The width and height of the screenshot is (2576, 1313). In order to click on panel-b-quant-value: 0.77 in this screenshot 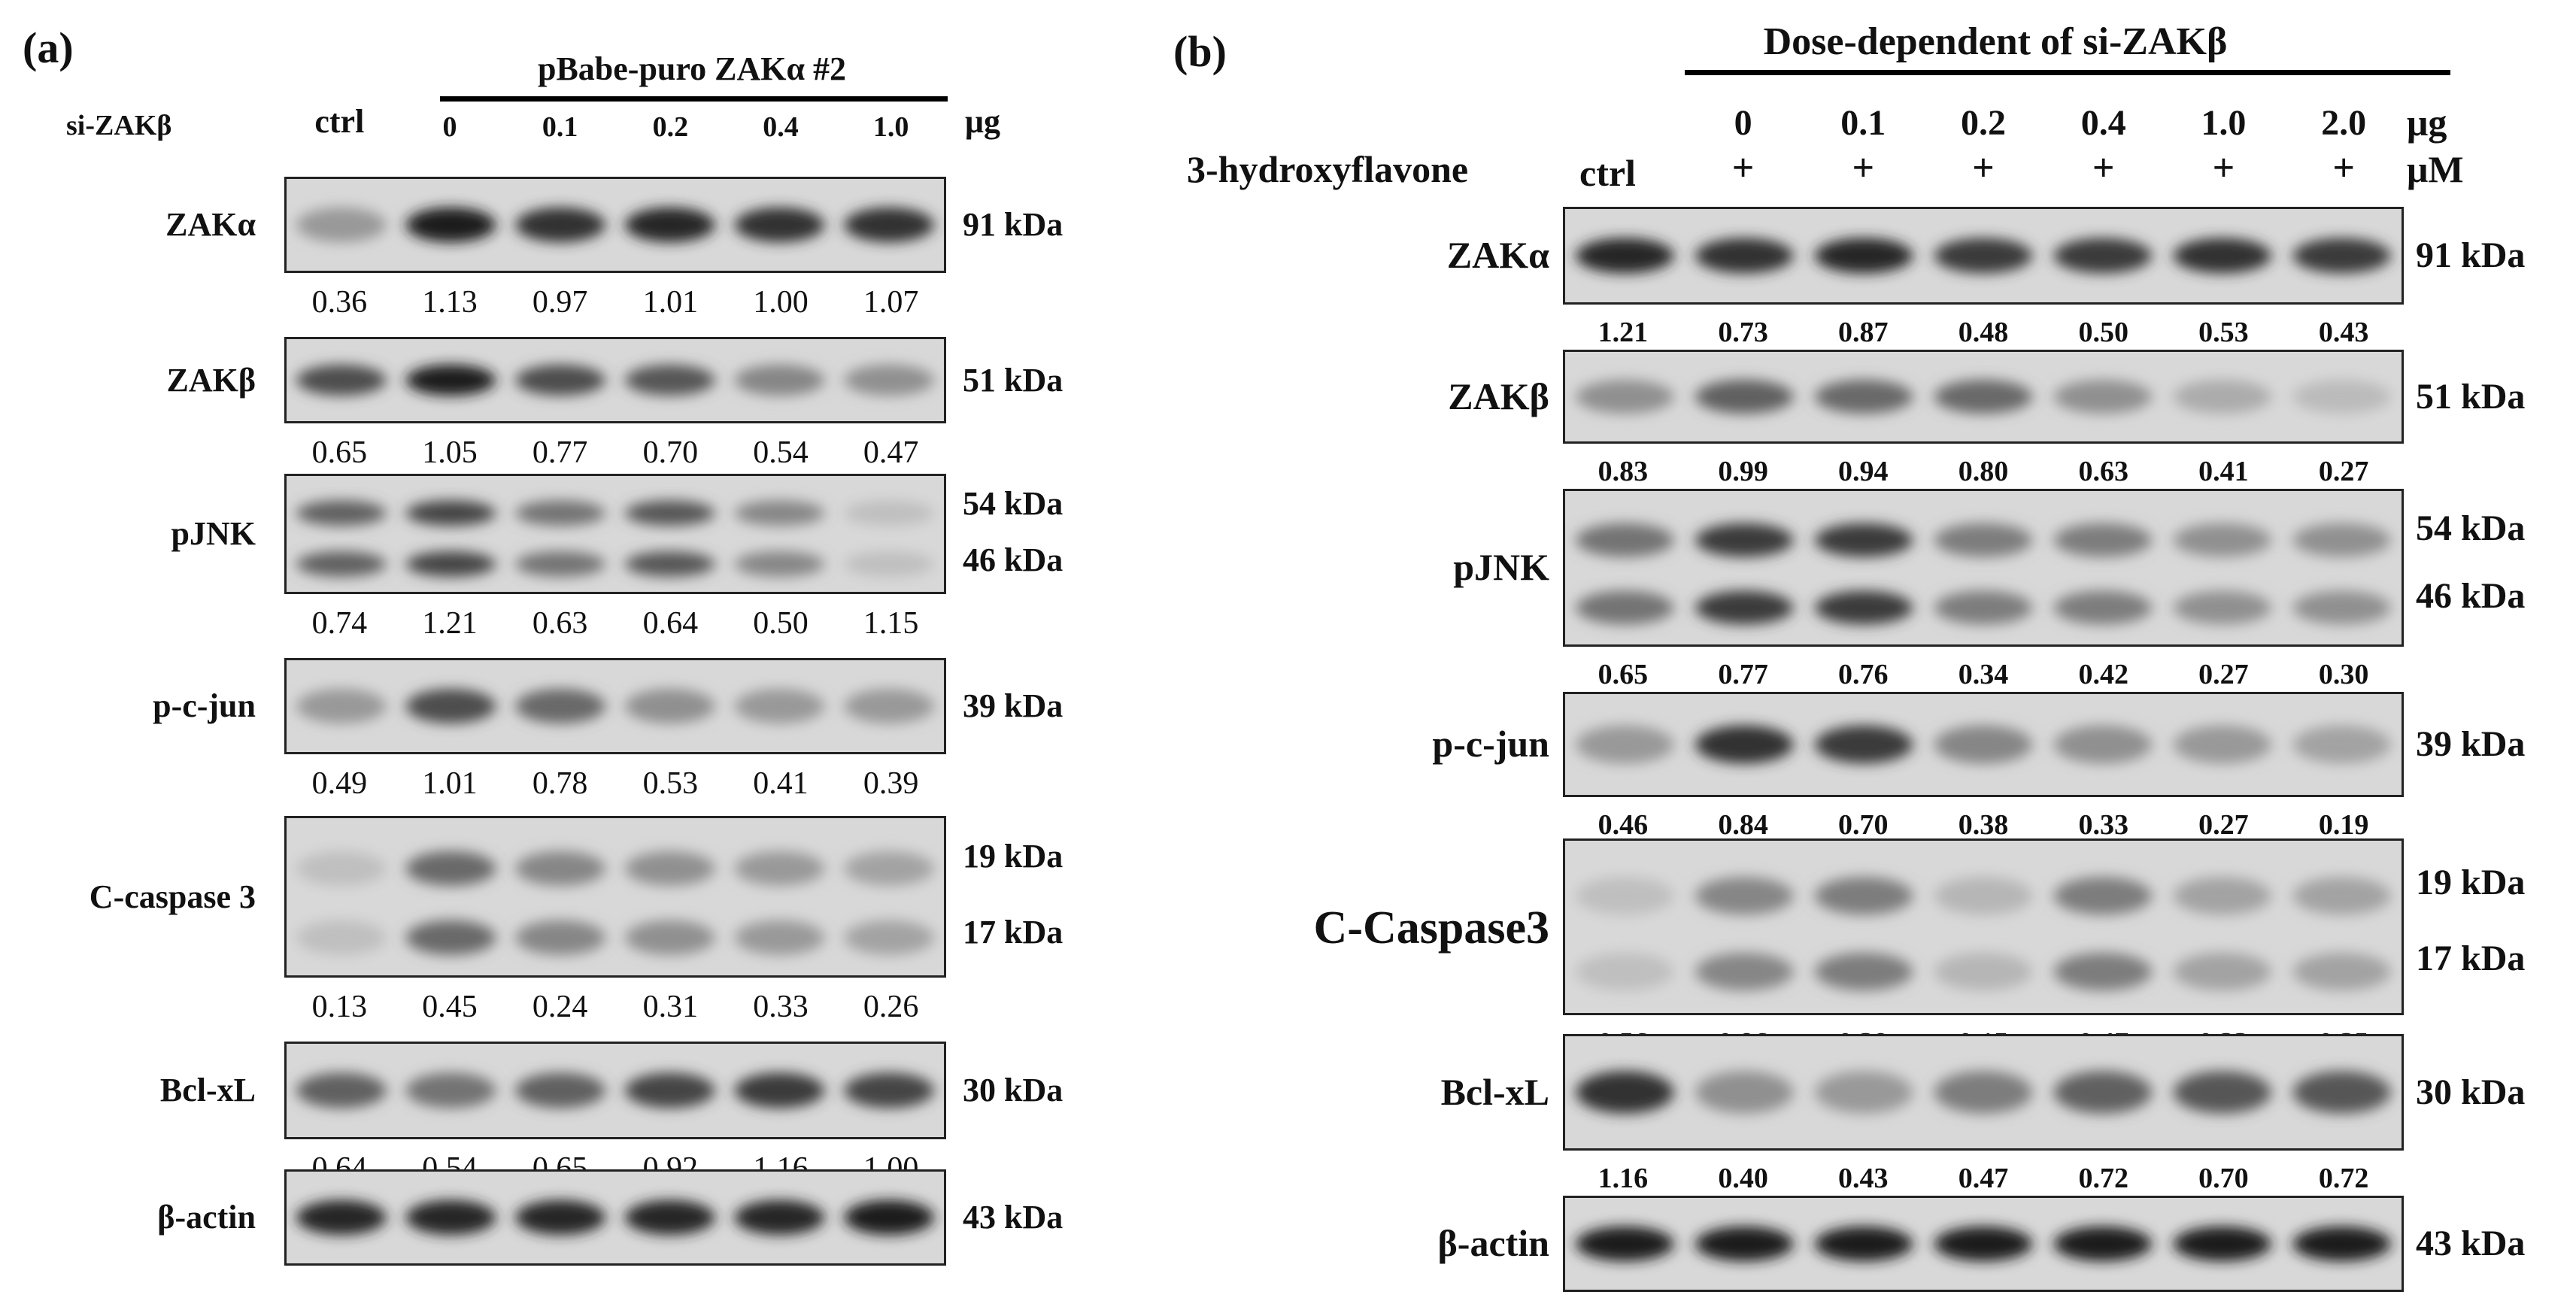, I will do `click(1743, 674)`.